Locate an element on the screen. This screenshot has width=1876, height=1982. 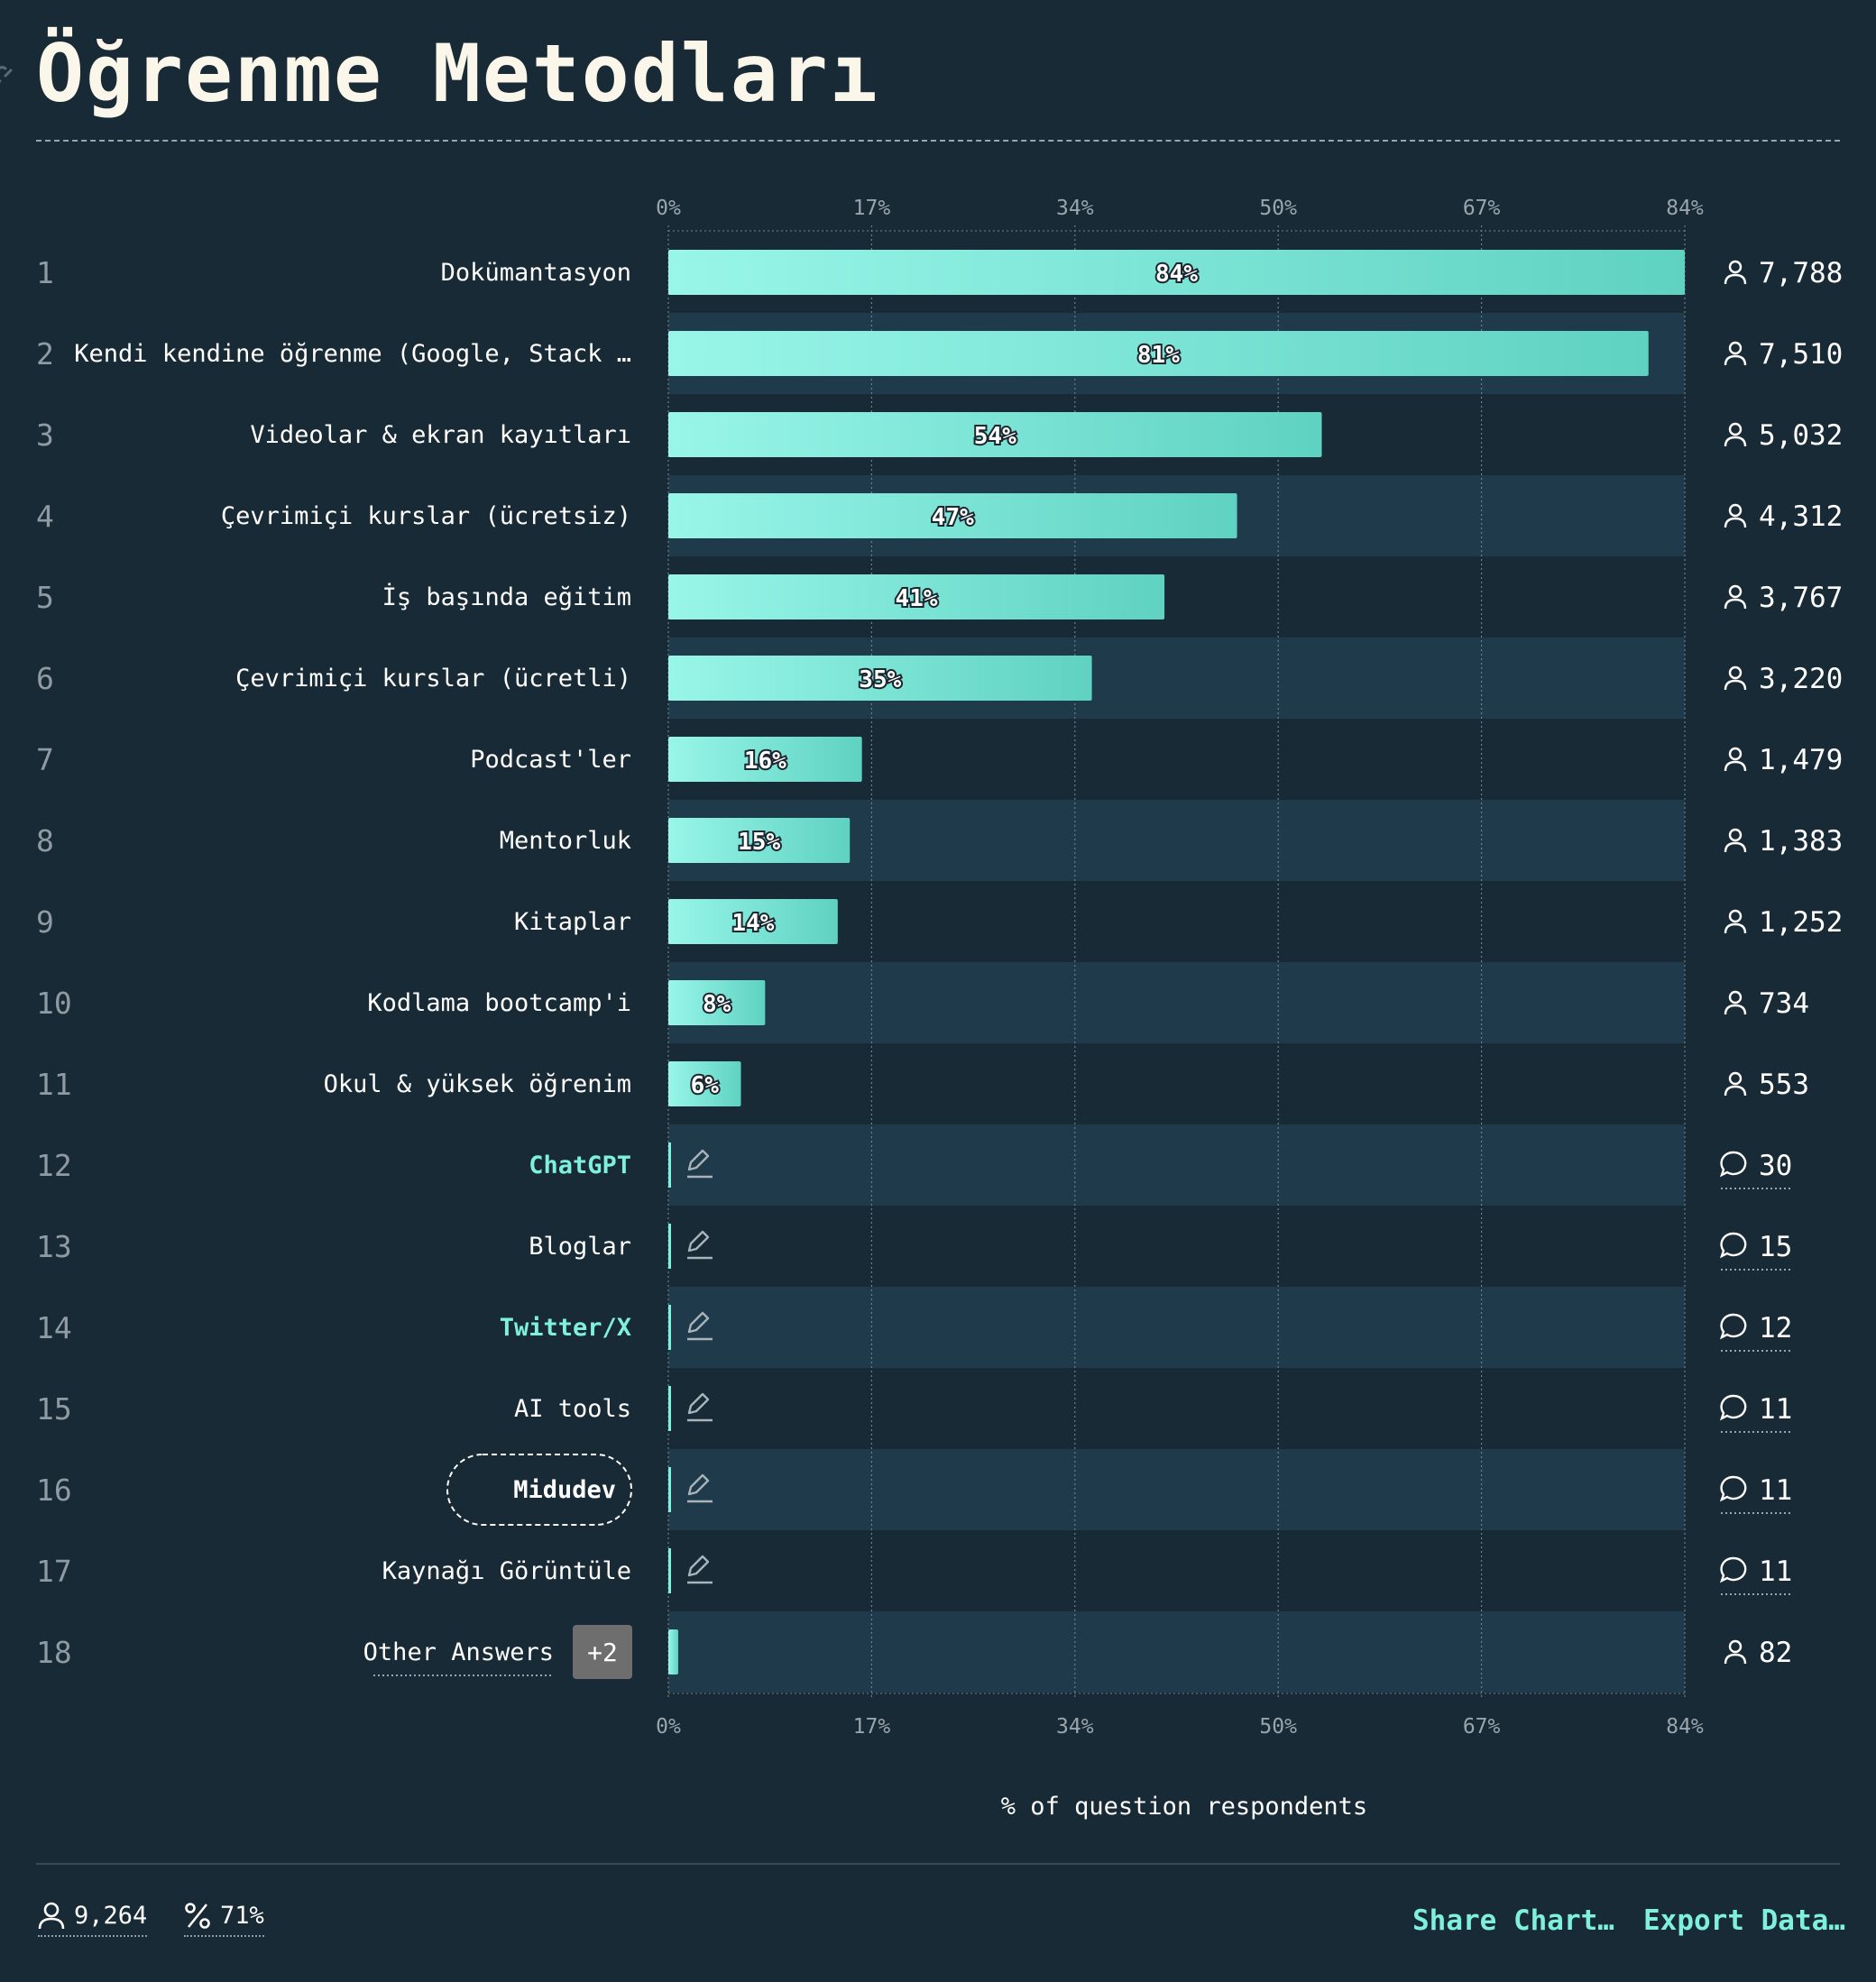
more-badge is located at coordinates (602, 1652).